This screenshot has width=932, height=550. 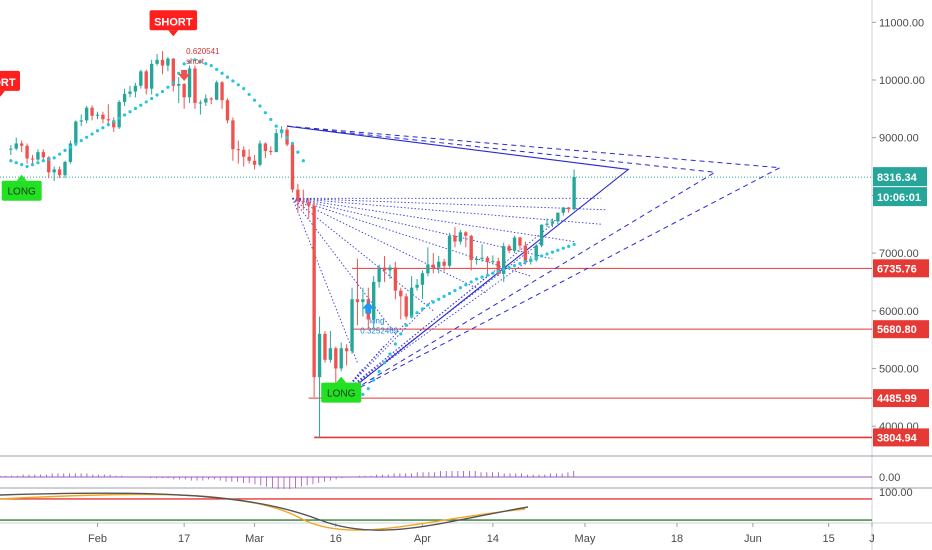 What do you see at coordinates (173, 22) in the screenshot?
I see `short-signal-label: SHORT` at bounding box center [173, 22].